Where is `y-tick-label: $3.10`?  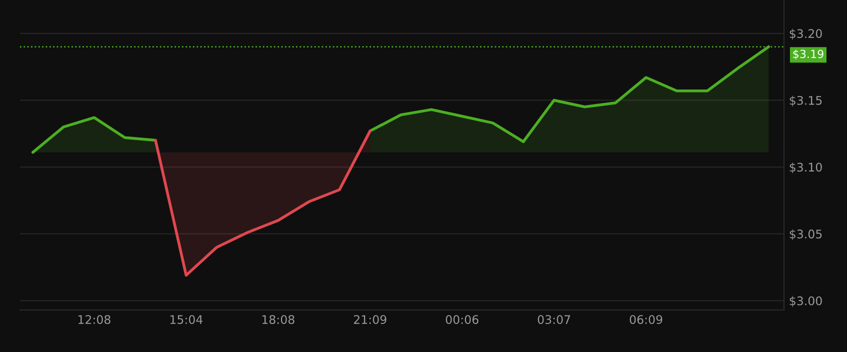
y-tick-label: $3.10 is located at coordinates (806, 168).